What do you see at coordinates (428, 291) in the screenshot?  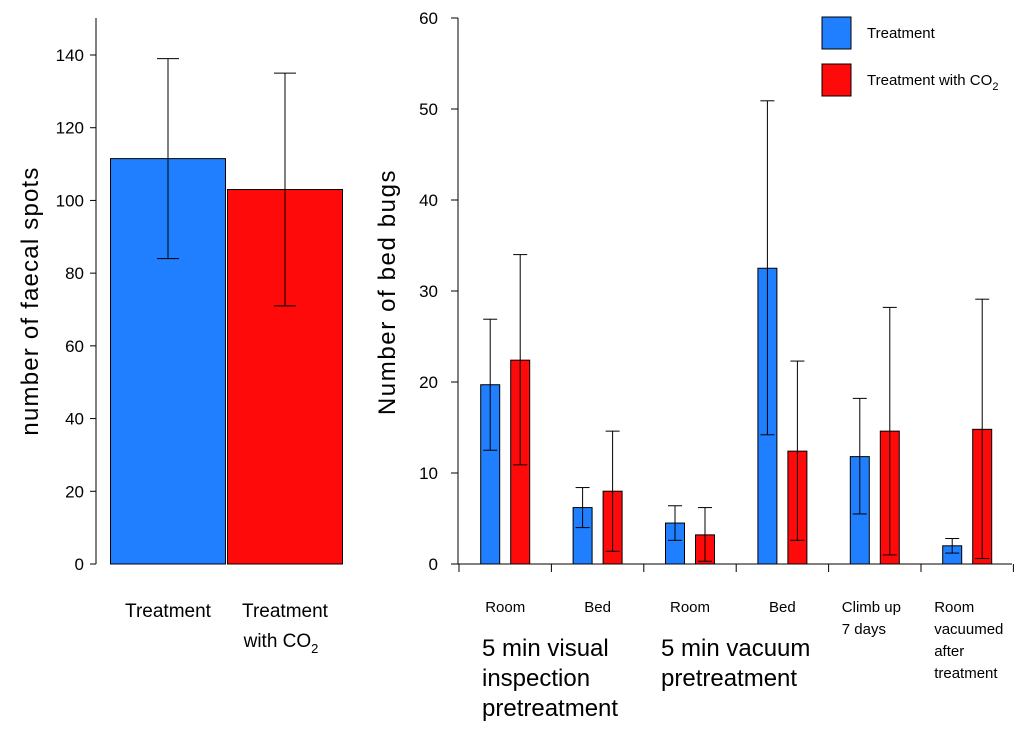 I see `y-tick-label: 30` at bounding box center [428, 291].